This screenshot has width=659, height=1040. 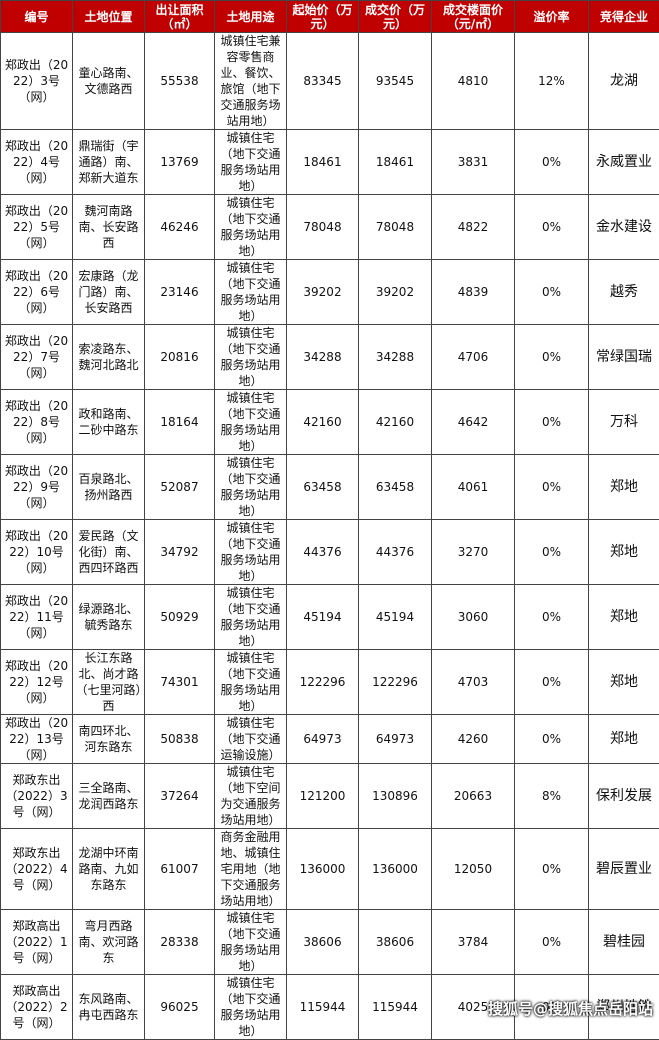 What do you see at coordinates (109, 422) in the screenshot?
I see `table-cell: 政和路南、二砂中路东` at bounding box center [109, 422].